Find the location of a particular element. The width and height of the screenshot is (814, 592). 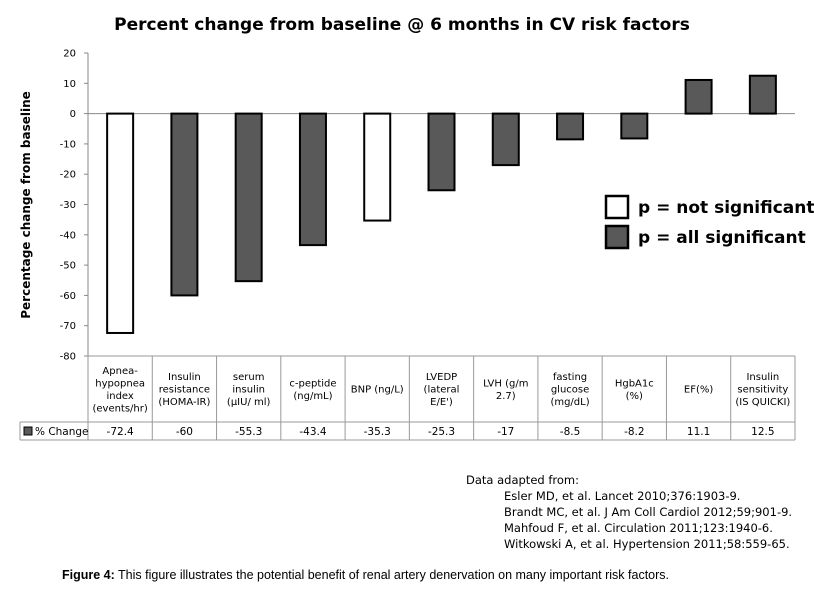

table-series-key is located at coordinates (28, 431).